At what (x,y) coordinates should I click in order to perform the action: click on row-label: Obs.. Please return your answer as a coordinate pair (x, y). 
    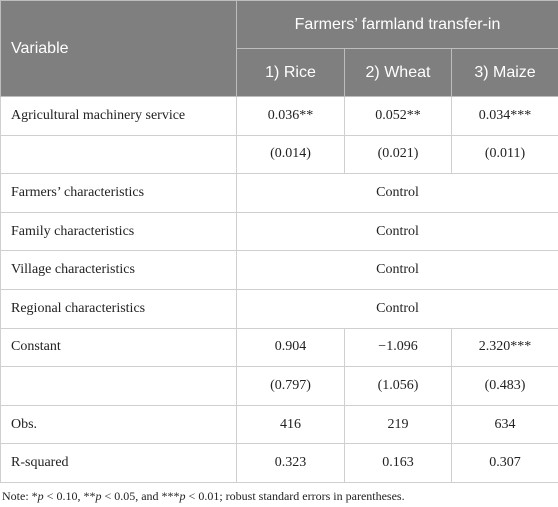
    Looking at the image, I should click on (118, 424).